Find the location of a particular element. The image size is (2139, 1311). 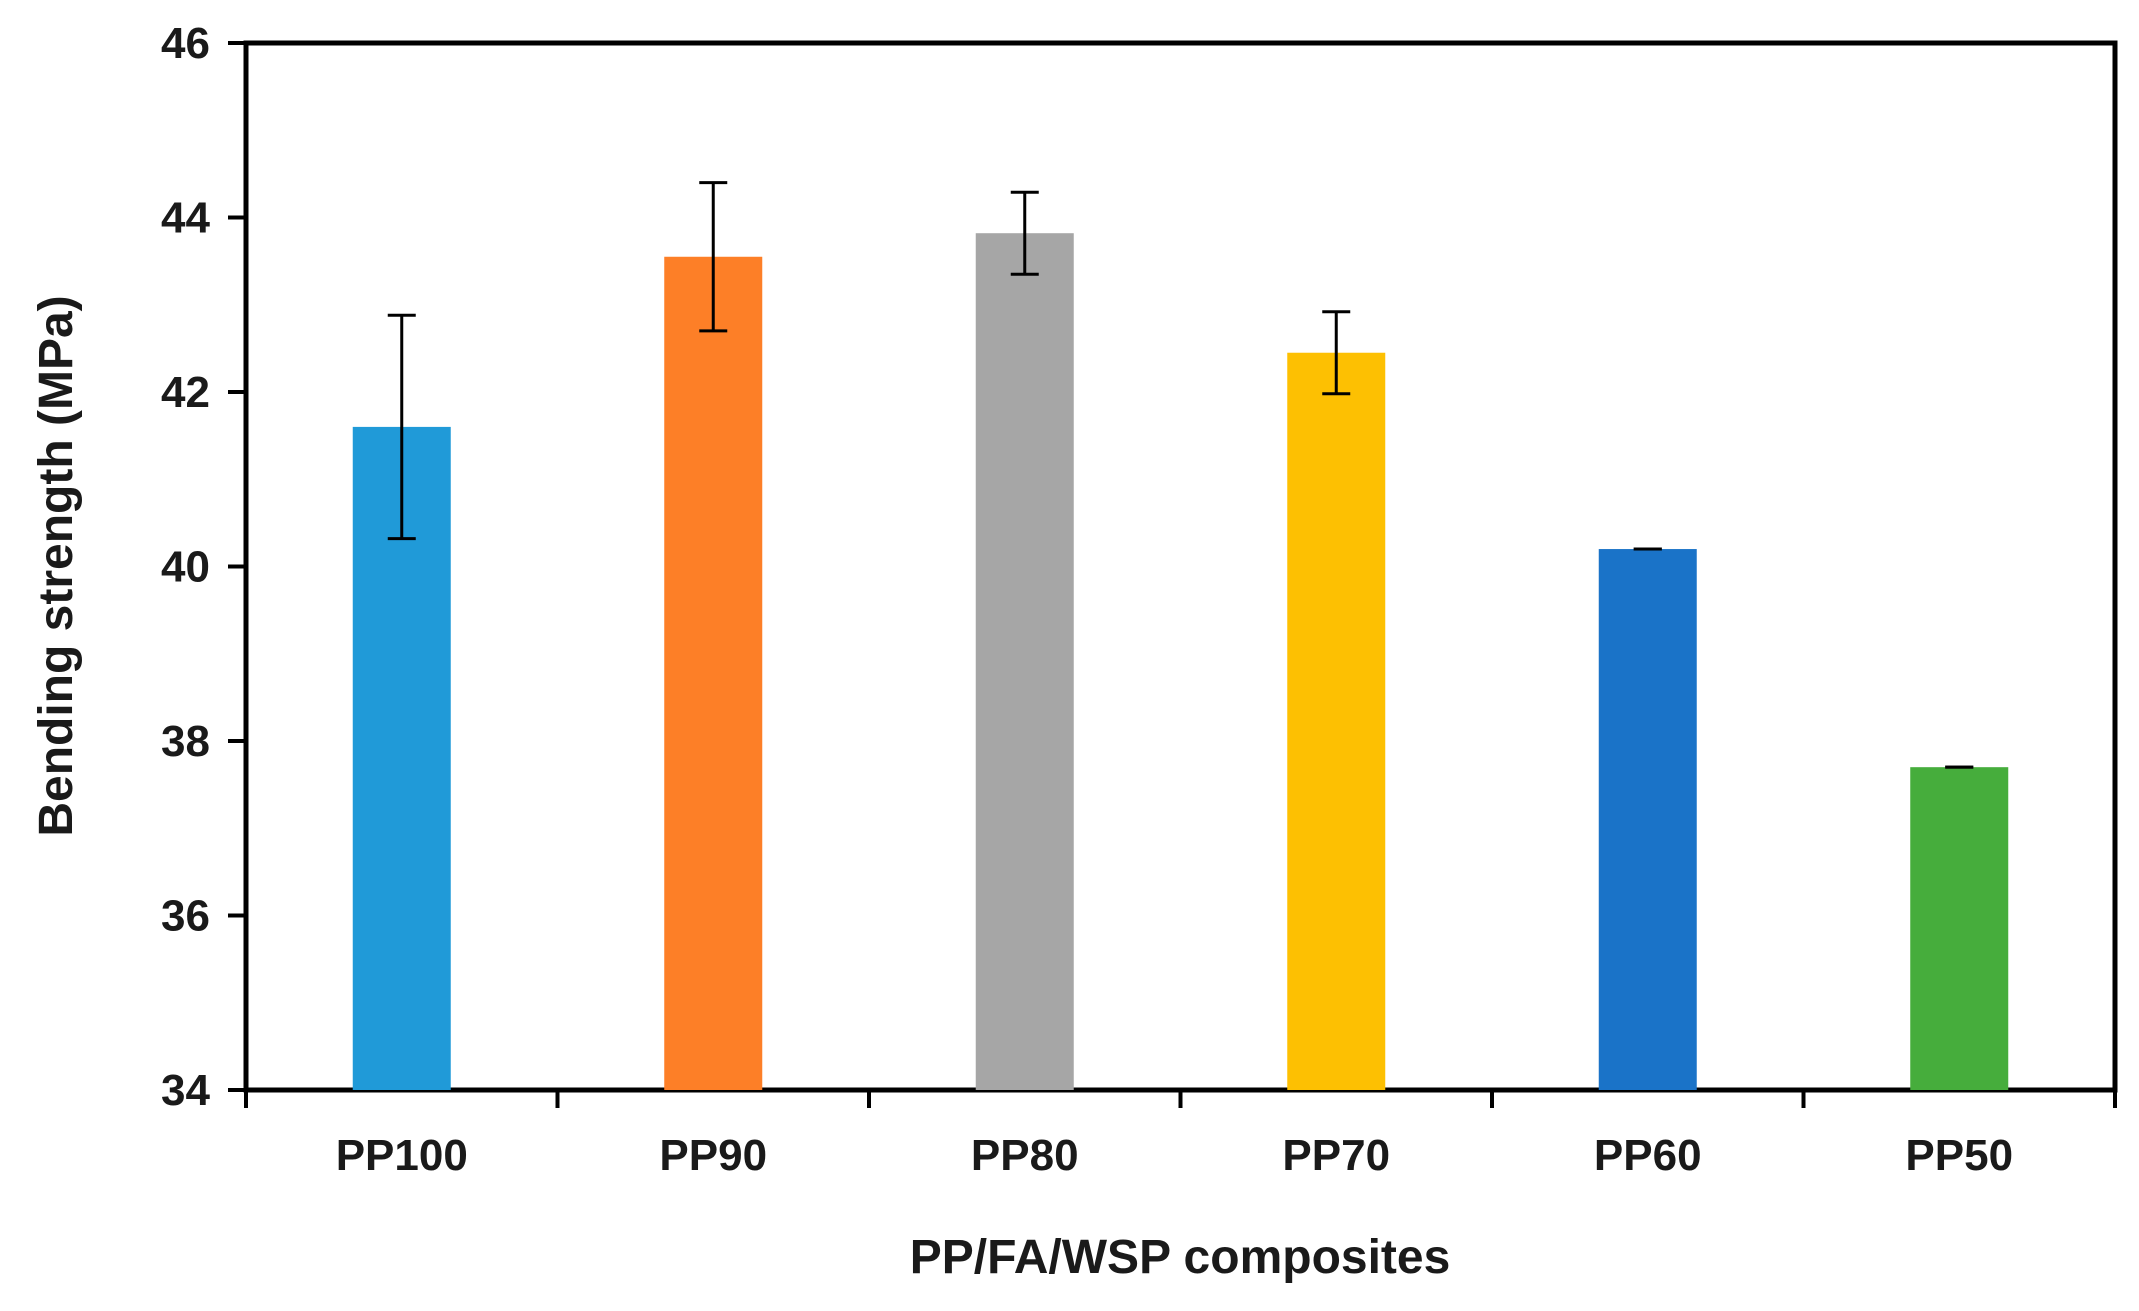

x-tick-label: PP70 is located at coordinates (1336, 1155).